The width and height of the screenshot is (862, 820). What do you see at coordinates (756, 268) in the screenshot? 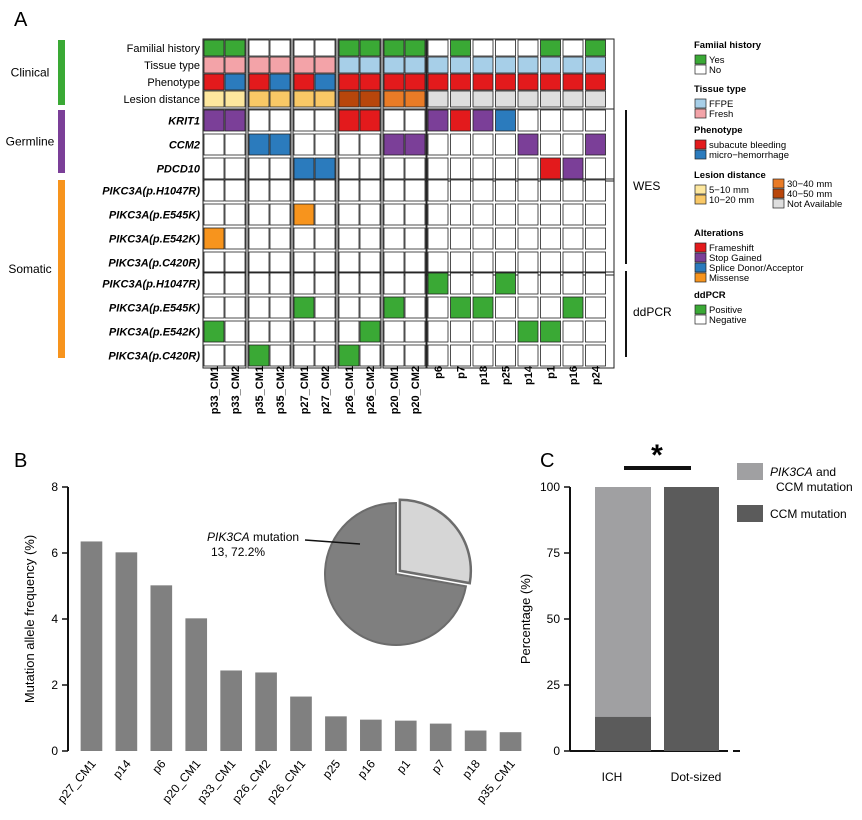
I see `legend-item-label: Splice Donor/Acceptor` at bounding box center [756, 268].